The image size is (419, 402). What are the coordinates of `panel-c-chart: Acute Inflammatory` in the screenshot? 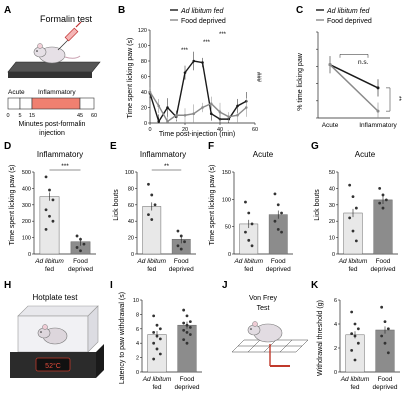 It's located at (357, 80).